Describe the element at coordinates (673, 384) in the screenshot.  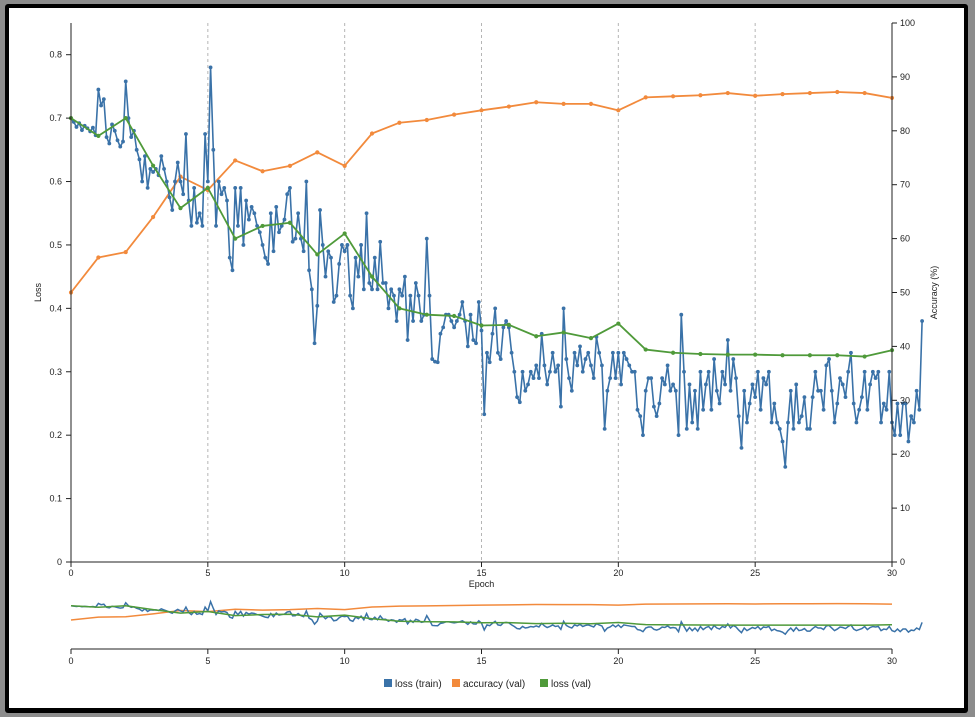
I see `point-loss-train--220` at that location.